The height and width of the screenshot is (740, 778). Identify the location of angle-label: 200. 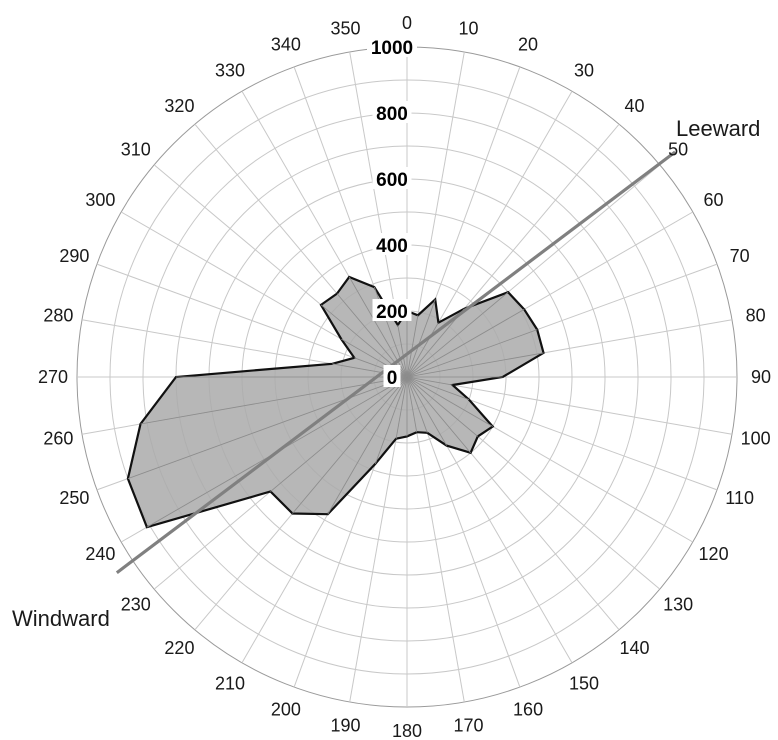
(286, 710).